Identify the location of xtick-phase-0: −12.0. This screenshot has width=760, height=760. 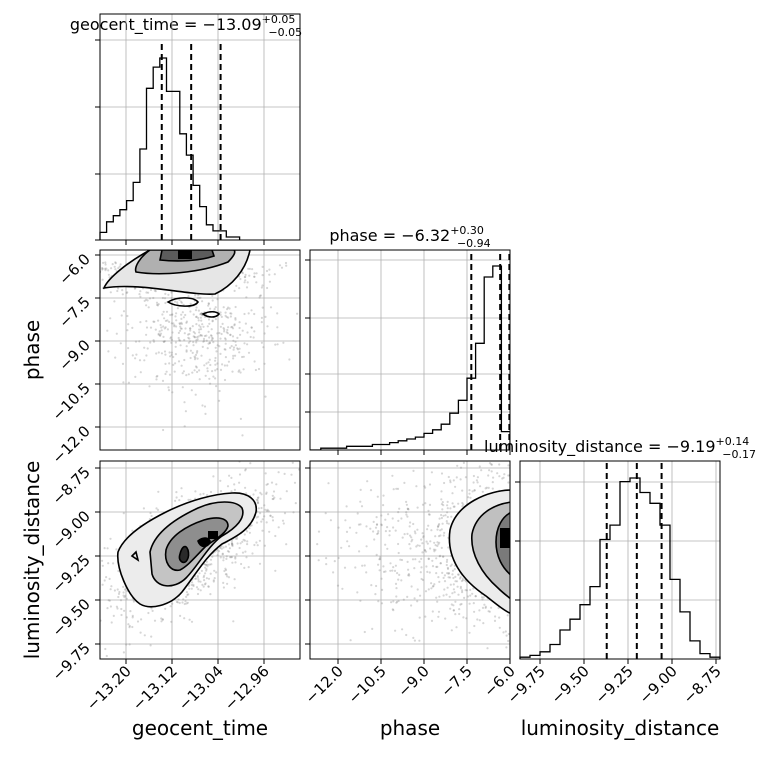
(324, 684).